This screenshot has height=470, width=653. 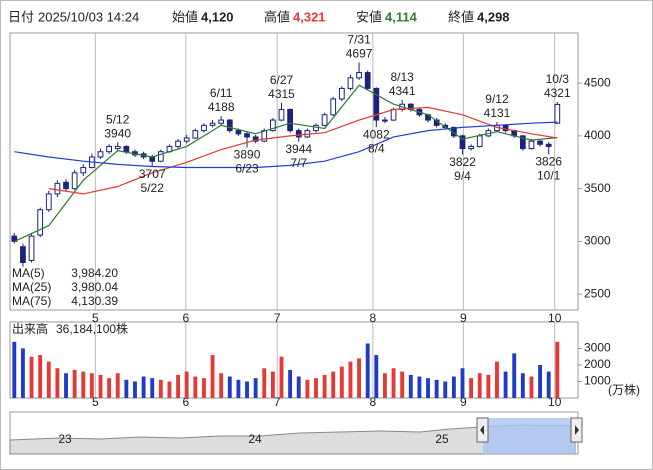 What do you see at coordinates (463, 402) in the screenshot?
I see `x-tick-label: 9` at bounding box center [463, 402].